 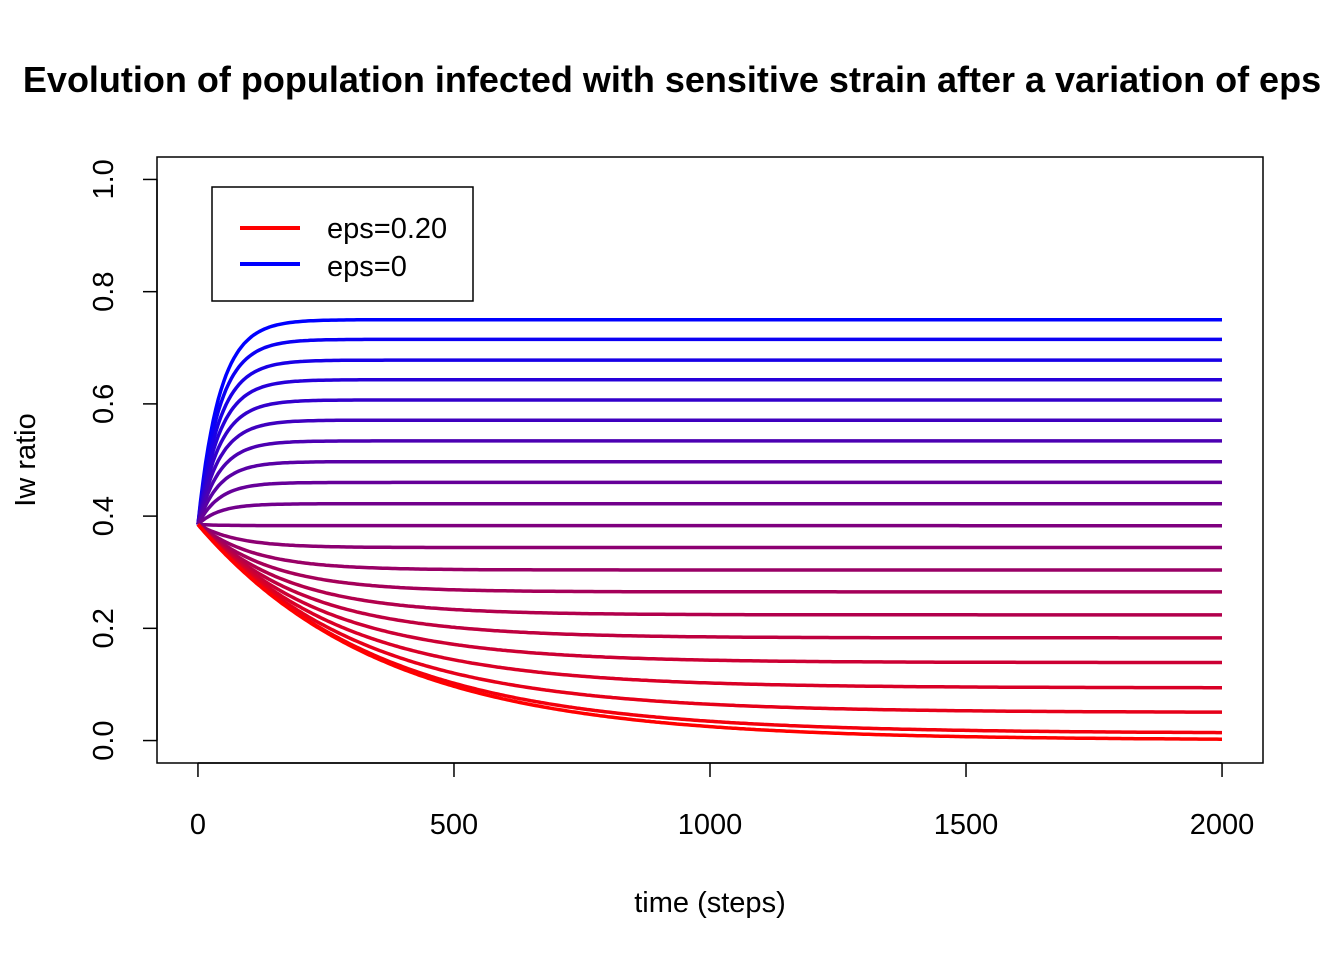 What do you see at coordinates (367, 267) in the screenshot?
I see `legend-label-eps-0: eps=0` at bounding box center [367, 267].